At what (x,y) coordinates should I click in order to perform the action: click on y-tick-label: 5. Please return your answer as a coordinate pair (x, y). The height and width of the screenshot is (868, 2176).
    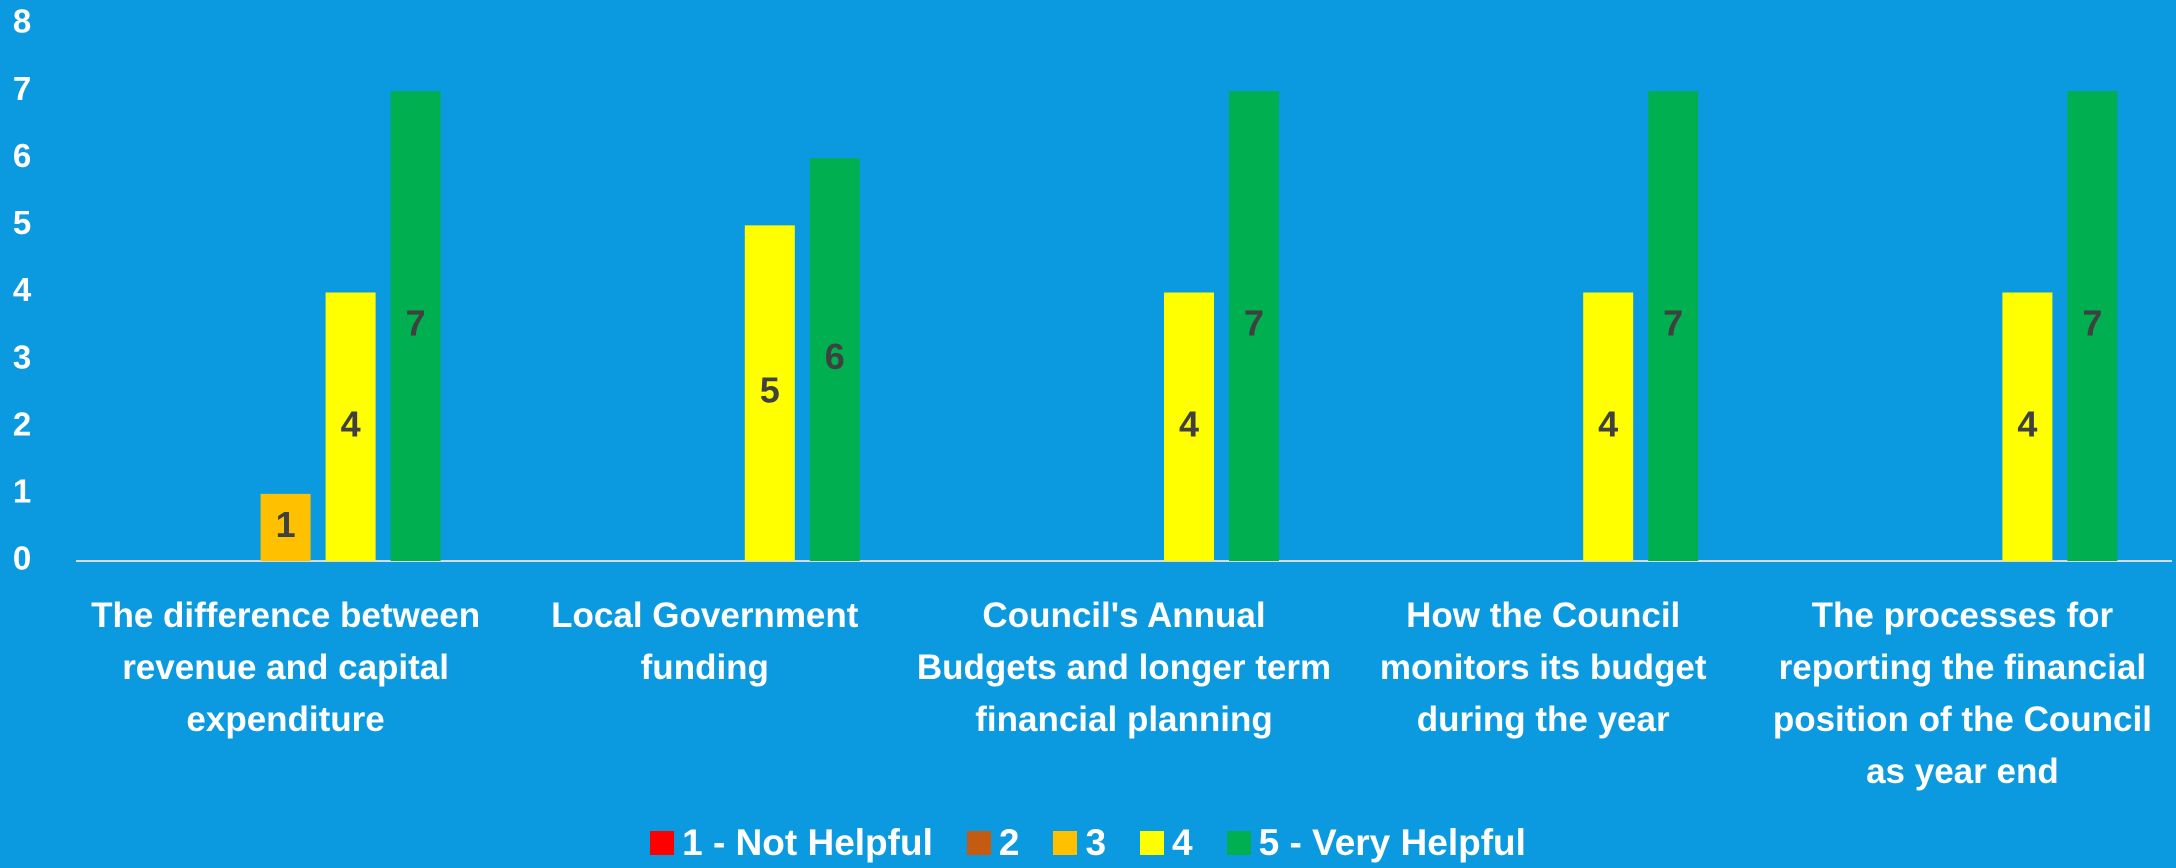
    Looking at the image, I should click on (22, 222).